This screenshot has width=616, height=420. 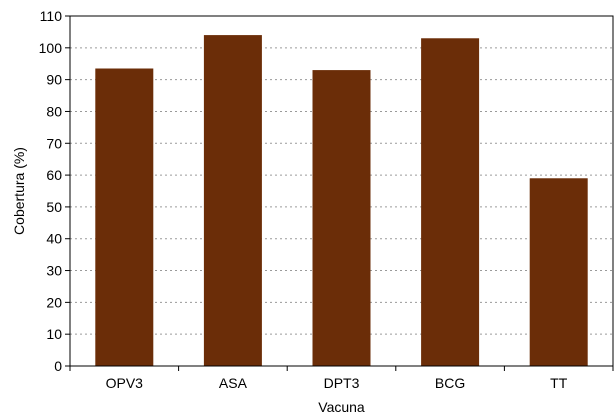 What do you see at coordinates (54, 239) in the screenshot?
I see `y-tick-label-40: 40` at bounding box center [54, 239].